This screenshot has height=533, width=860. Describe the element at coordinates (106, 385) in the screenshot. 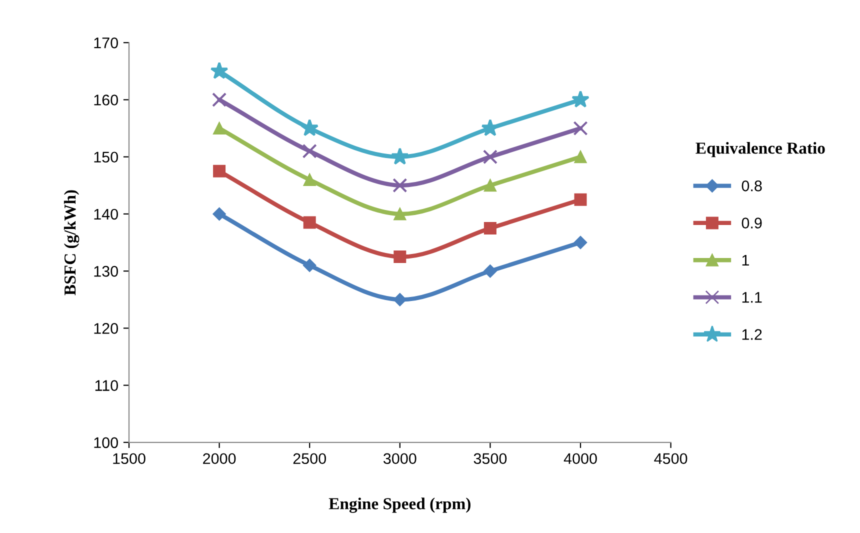

I see `y-tick-label: 110` at that location.